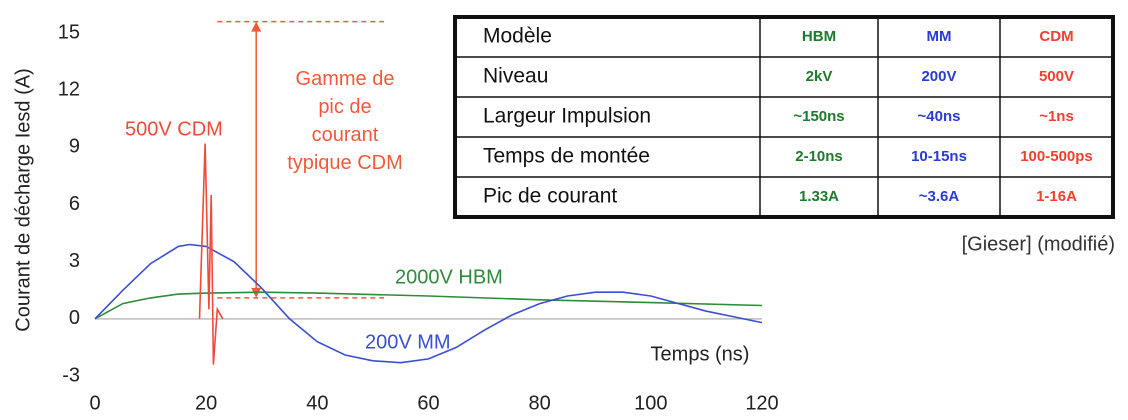 This screenshot has width=1128, height=420. What do you see at coordinates (517, 36) in the screenshot?
I see `table-cell: Modèle` at bounding box center [517, 36].